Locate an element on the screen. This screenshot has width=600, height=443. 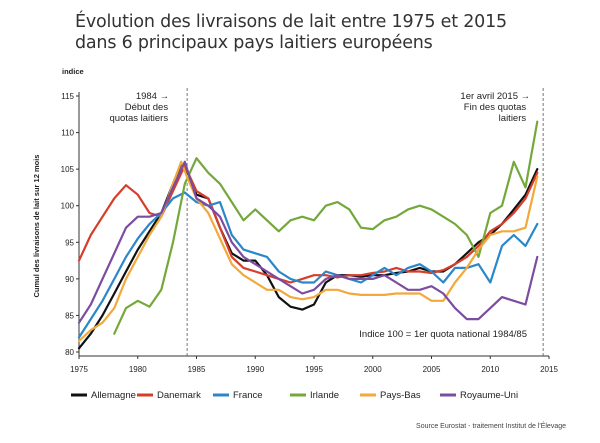
x-tick-label: 1990 is located at coordinates (255, 369).